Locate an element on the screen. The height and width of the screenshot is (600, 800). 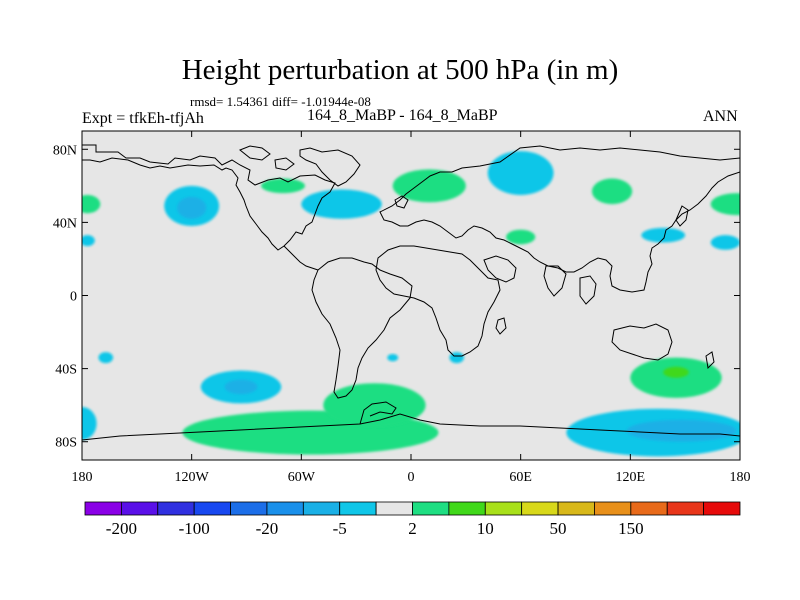
x-tick-label-3: 0 is located at coordinates (411, 477).